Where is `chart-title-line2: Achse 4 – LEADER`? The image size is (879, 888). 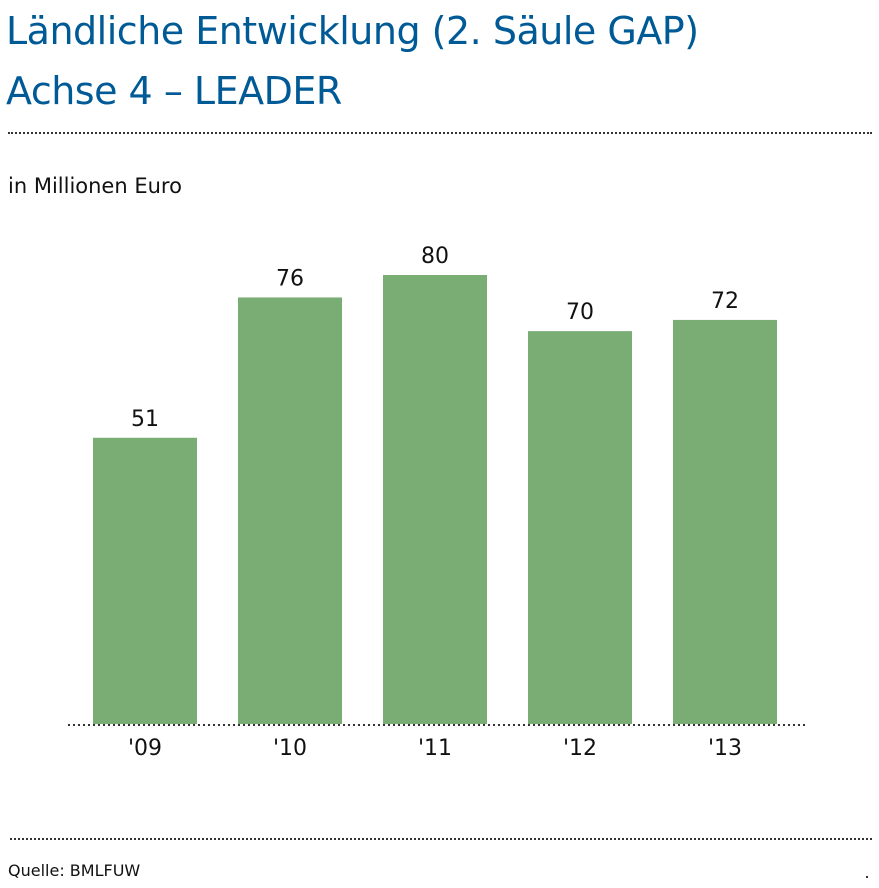 chart-title-line2: Achse 4 – LEADER is located at coordinates (174, 91).